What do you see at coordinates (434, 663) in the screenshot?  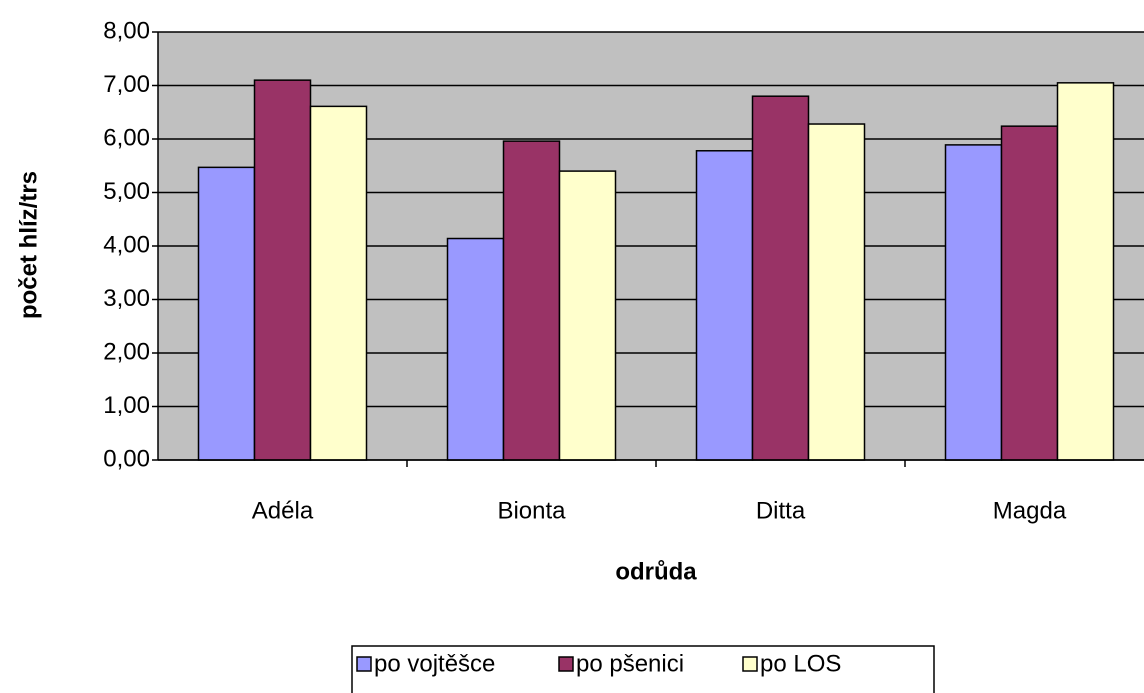 I see `legend-label: po vojtěšce` at bounding box center [434, 663].